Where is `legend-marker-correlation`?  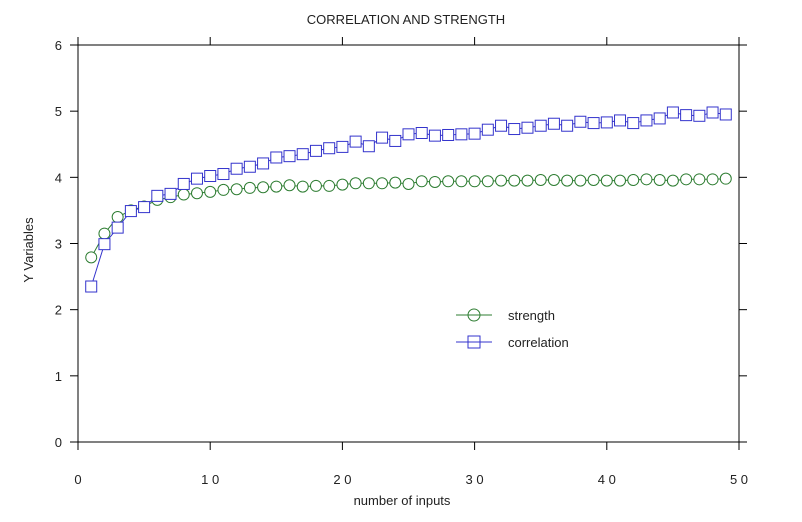 legend-marker-correlation is located at coordinates (474, 342).